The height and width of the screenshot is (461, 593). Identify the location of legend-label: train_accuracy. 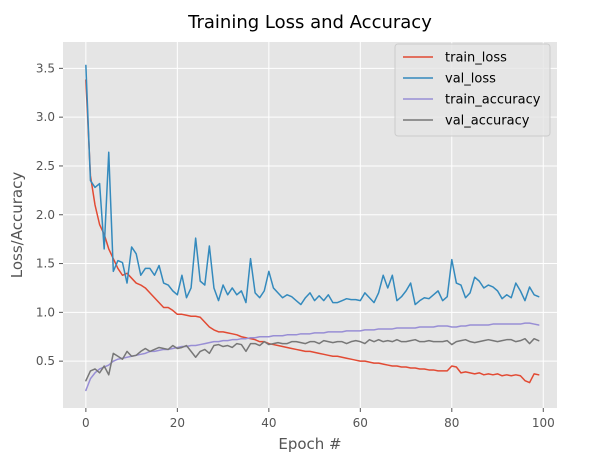
(493, 100).